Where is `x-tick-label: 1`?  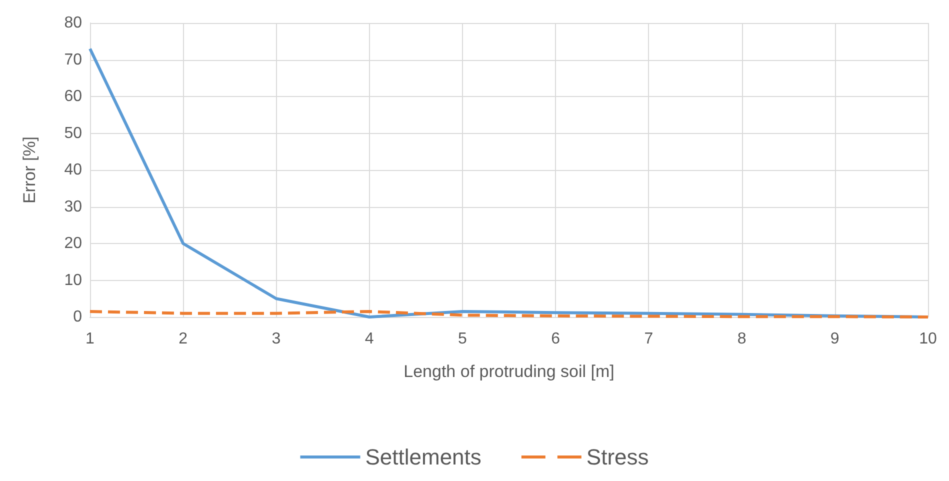
x-tick-label: 1 is located at coordinates (90, 339).